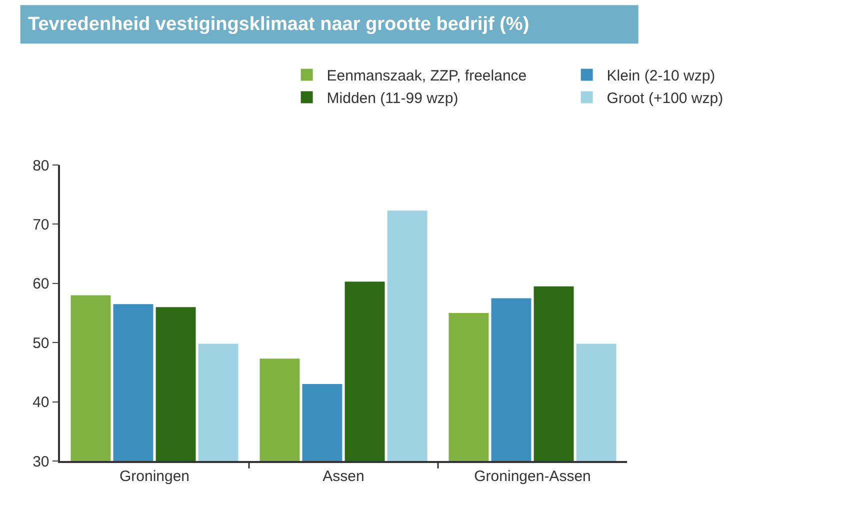 The height and width of the screenshot is (506, 859). What do you see at coordinates (343, 476) in the screenshot?
I see `x-tick-label: Assen` at bounding box center [343, 476].